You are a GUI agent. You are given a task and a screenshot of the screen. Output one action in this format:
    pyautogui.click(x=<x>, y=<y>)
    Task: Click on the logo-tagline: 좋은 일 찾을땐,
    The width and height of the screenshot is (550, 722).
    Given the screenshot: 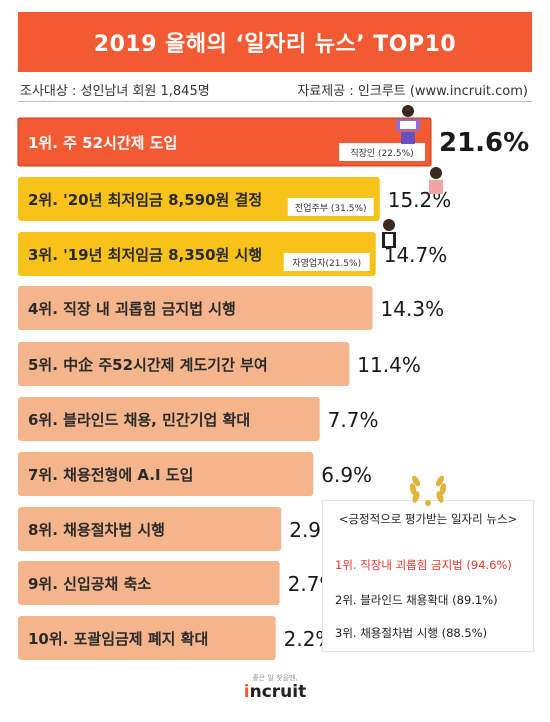 What is the action you would take?
    pyautogui.click(x=275, y=678)
    